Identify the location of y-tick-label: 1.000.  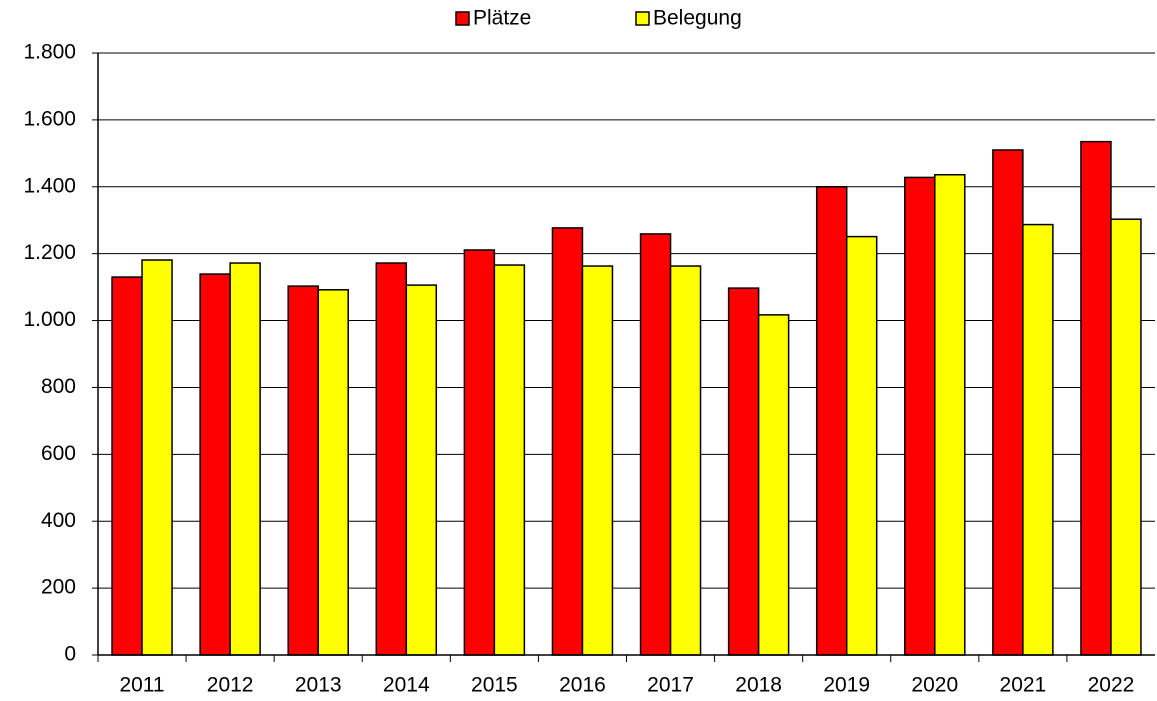
(49, 319).